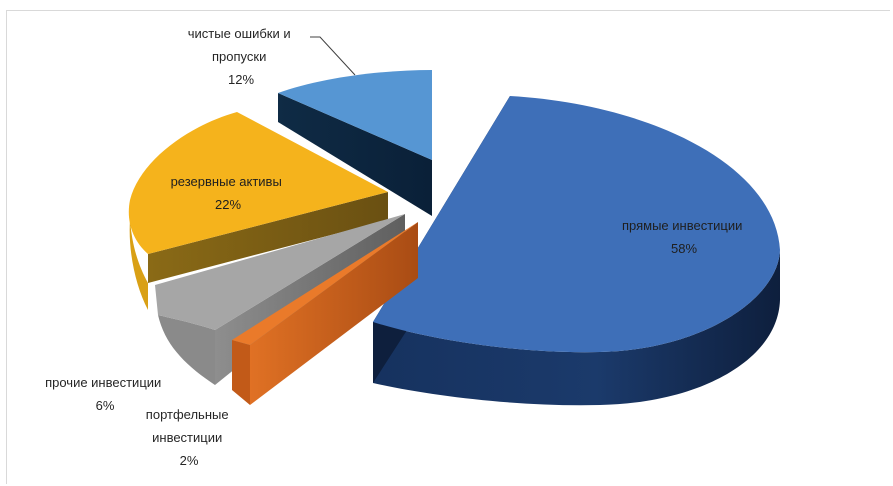  What do you see at coordinates (684, 237) in the screenshot?
I see `label-direct: прямые инвестиции 58%` at bounding box center [684, 237].